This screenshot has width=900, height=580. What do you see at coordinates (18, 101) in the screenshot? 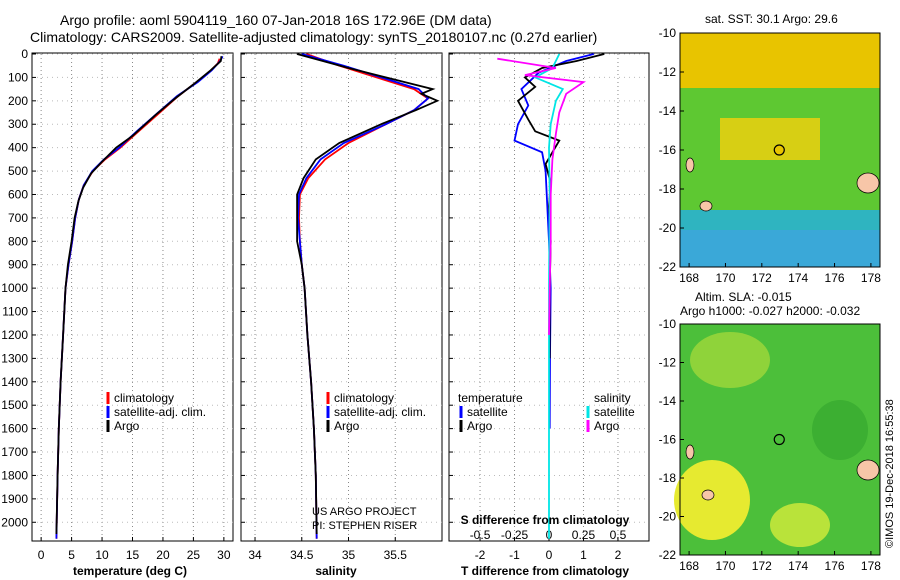
I see `depth-tick-label: 200` at bounding box center [18, 101].